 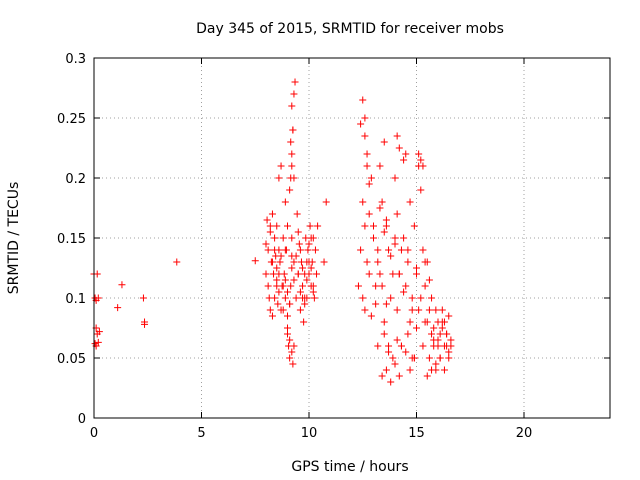 What do you see at coordinates (71, 119) in the screenshot?
I see `y-tick-label: 0.25` at bounding box center [71, 119].